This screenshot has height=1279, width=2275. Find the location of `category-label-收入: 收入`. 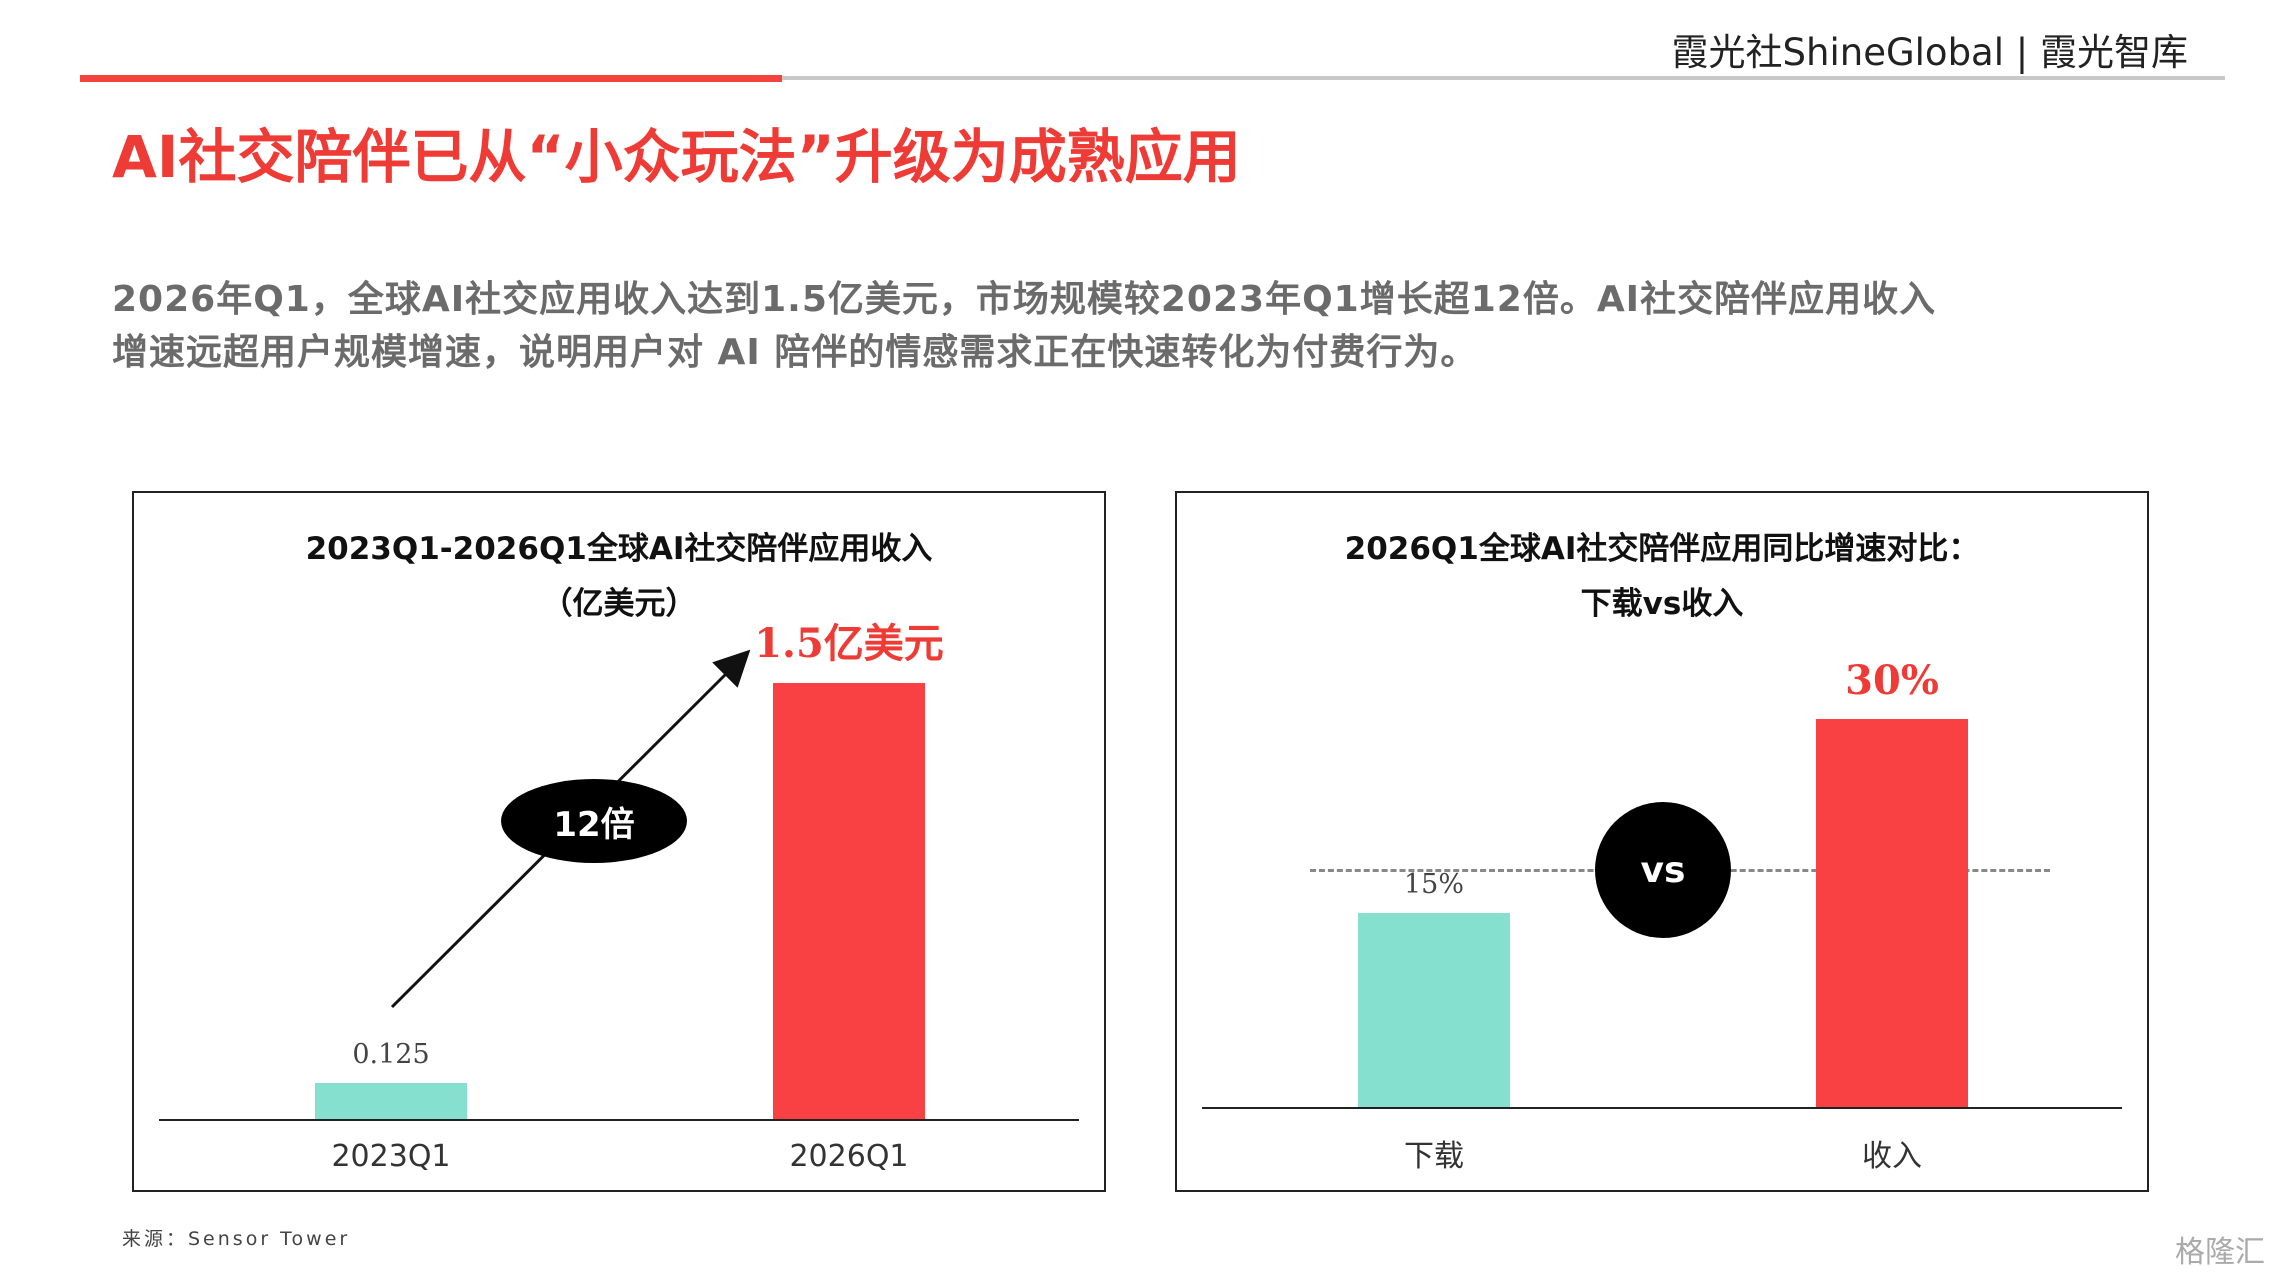

category-label-收入: 收入 is located at coordinates (1892, 1156).